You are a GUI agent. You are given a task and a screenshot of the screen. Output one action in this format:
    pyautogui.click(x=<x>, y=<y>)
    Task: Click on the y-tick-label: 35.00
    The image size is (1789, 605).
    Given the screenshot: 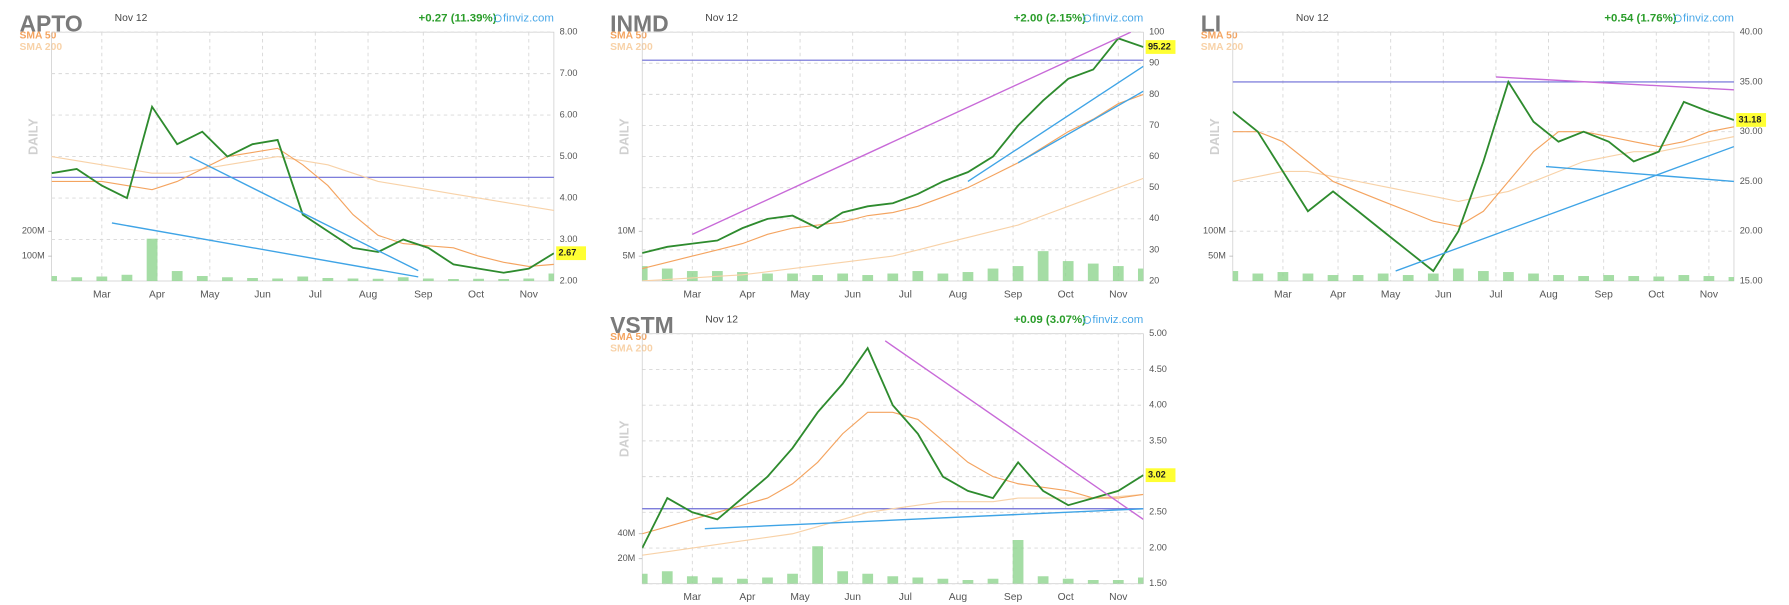 What is the action you would take?
    pyautogui.click(x=1751, y=81)
    